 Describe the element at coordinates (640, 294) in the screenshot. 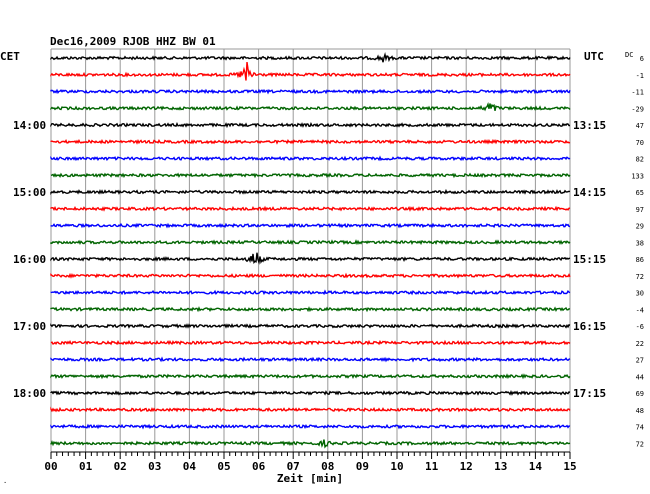

I see `dc-offset-label: 30` at that location.